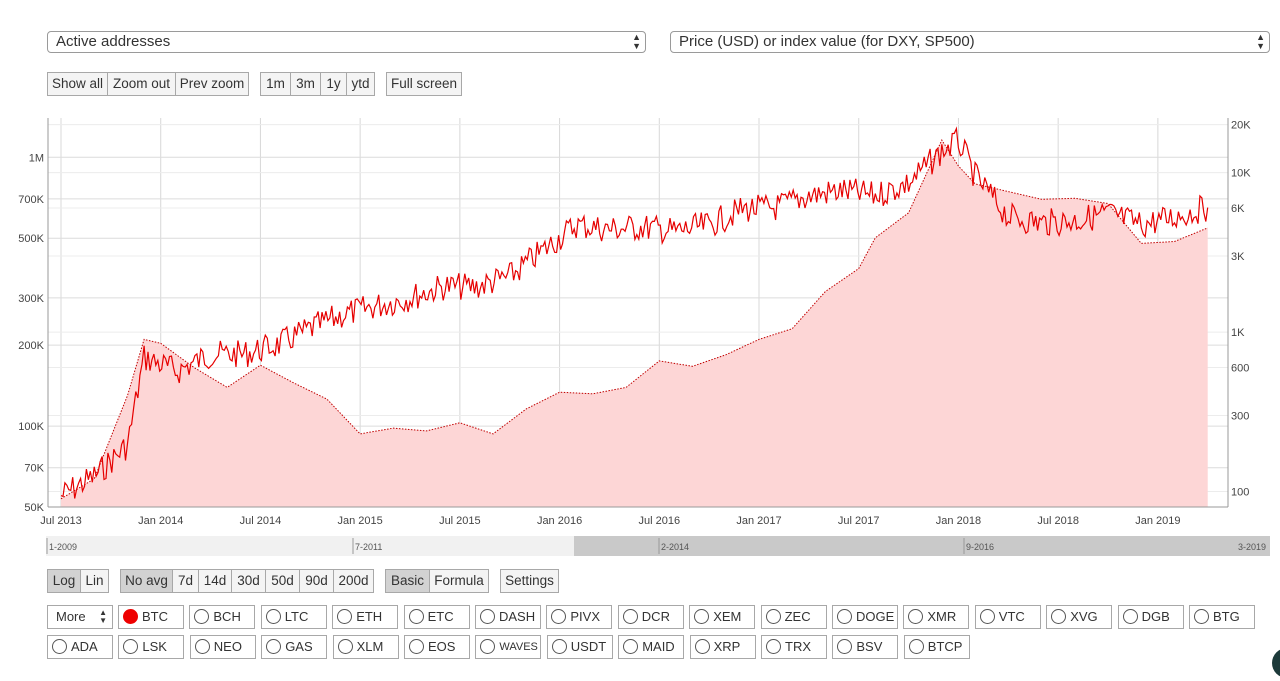 The height and width of the screenshot is (681, 1280). I want to click on avg-50d-button: 50d, so click(282, 581).